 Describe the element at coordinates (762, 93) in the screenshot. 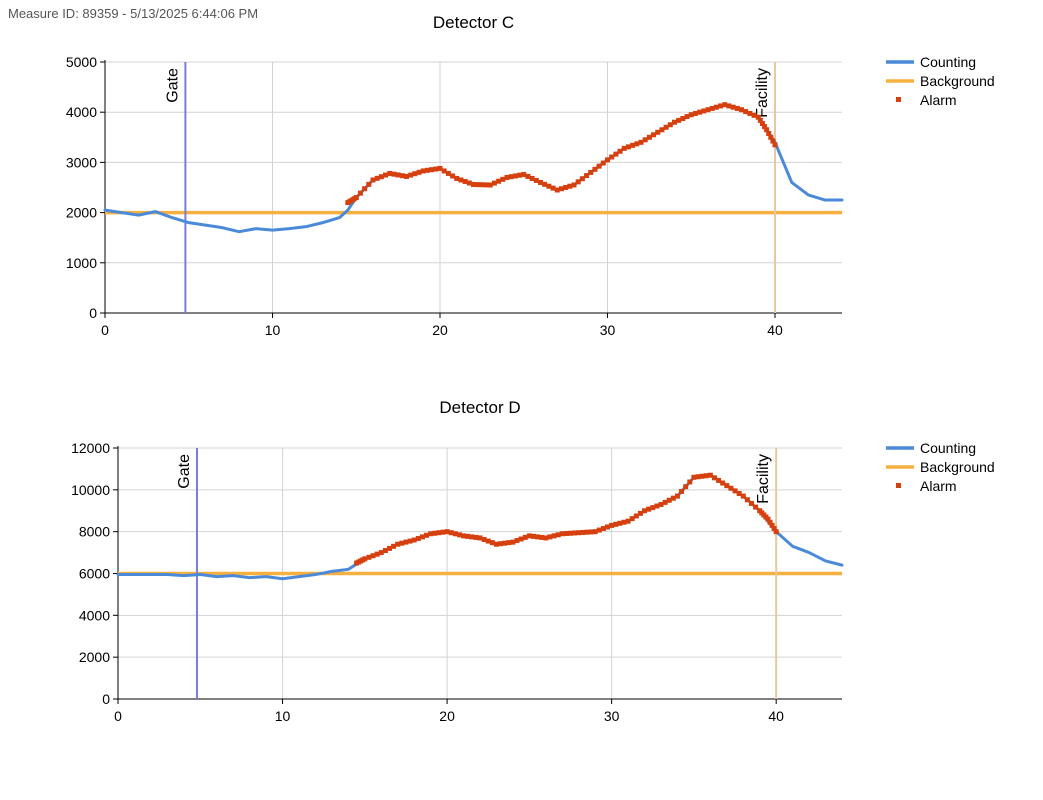

I see `marker-label-facility: Facility` at that location.